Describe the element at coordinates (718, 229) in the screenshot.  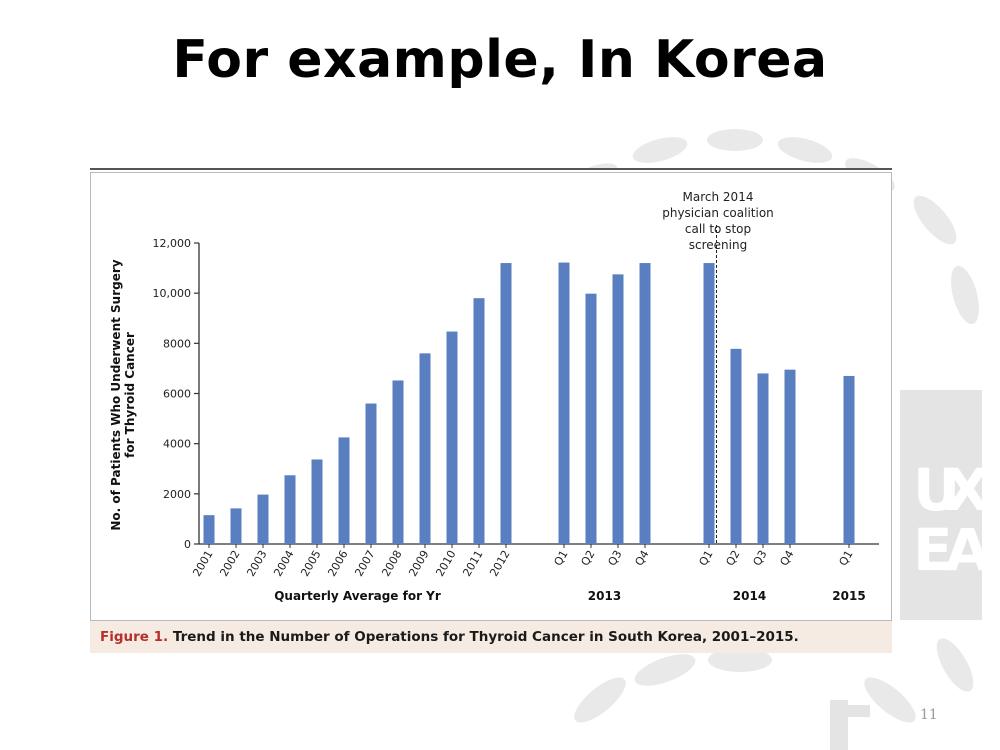
I see `annotation-text: call to stop` at that location.